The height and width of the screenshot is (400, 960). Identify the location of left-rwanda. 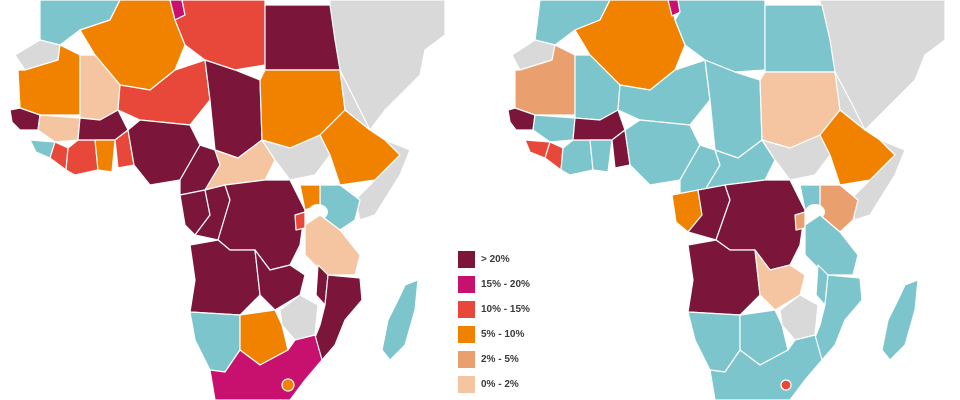
(300, 221).